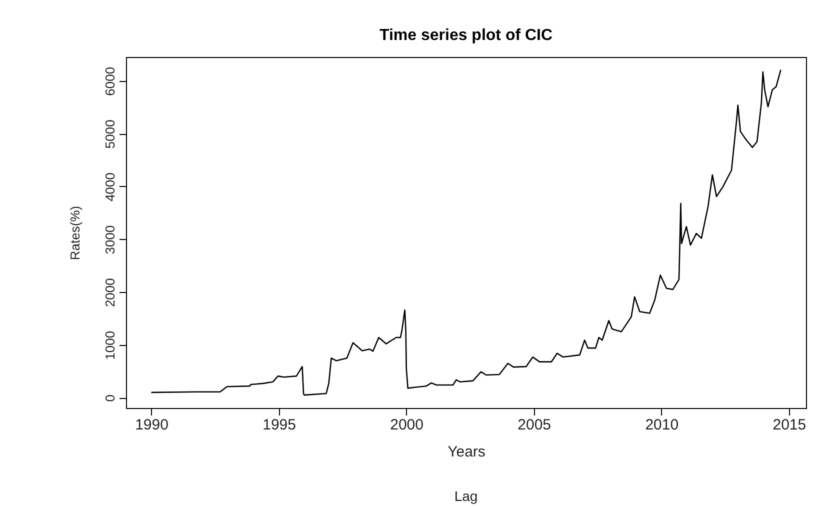 This screenshot has height=509, width=819. What do you see at coordinates (110, 345) in the screenshot?
I see `y-tick-label: 1000` at bounding box center [110, 345].